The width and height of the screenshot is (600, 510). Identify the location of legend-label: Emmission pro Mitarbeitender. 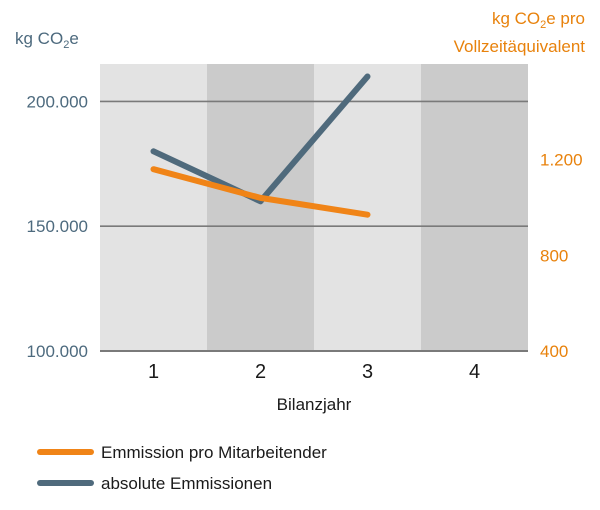
(214, 452).